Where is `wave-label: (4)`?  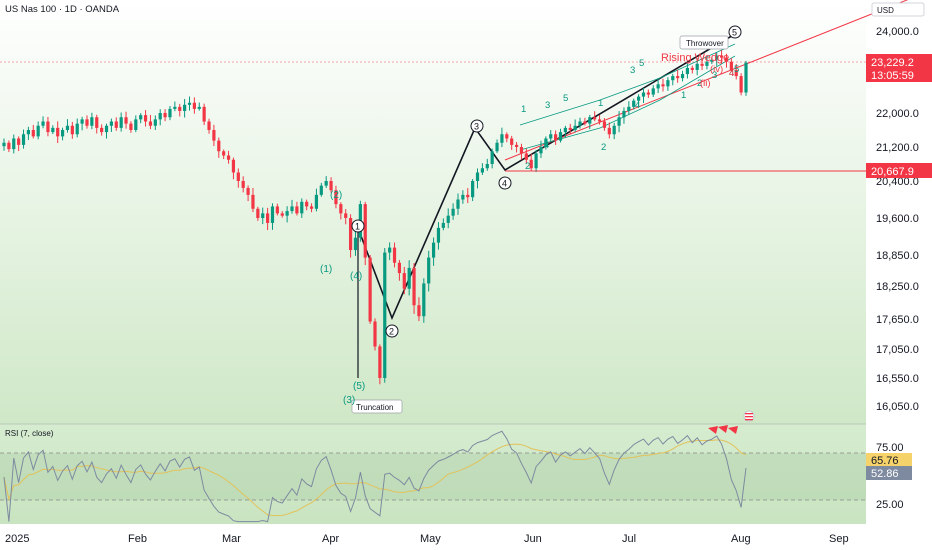 wave-label: (4) is located at coordinates (356, 276).